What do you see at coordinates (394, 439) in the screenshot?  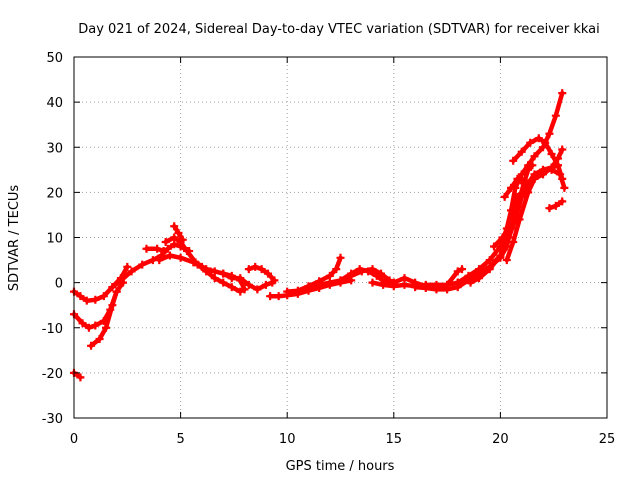 I see `x-tick-label: 15` at bounding box center [394, 439].